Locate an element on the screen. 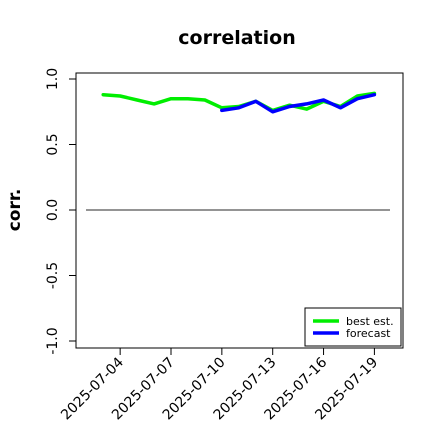 The height and width of the screenshot is (440, 440). y-tick-label: -0.5 is located at coordinates (53, 275).